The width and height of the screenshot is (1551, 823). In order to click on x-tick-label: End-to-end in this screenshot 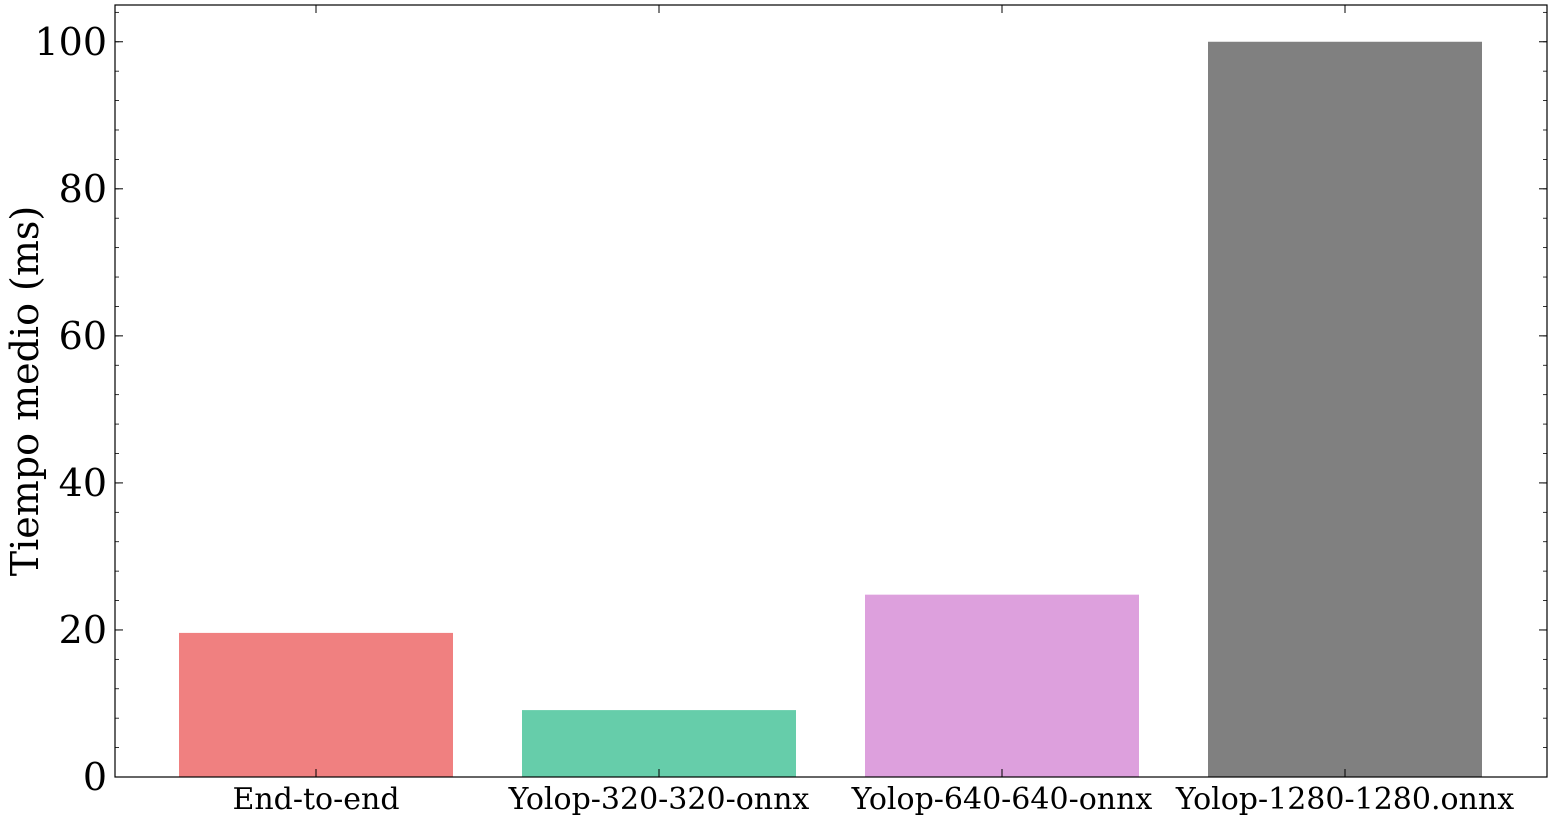, I will do `click(315, 799)`.